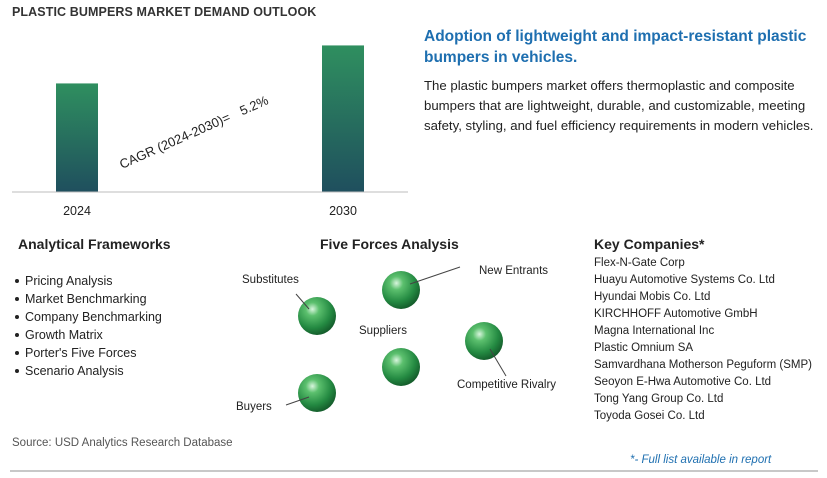  What do you see at coordinates (254, 407) in the screenshot?
I see `force-label: Buyers` at bounding box center [254, 407].